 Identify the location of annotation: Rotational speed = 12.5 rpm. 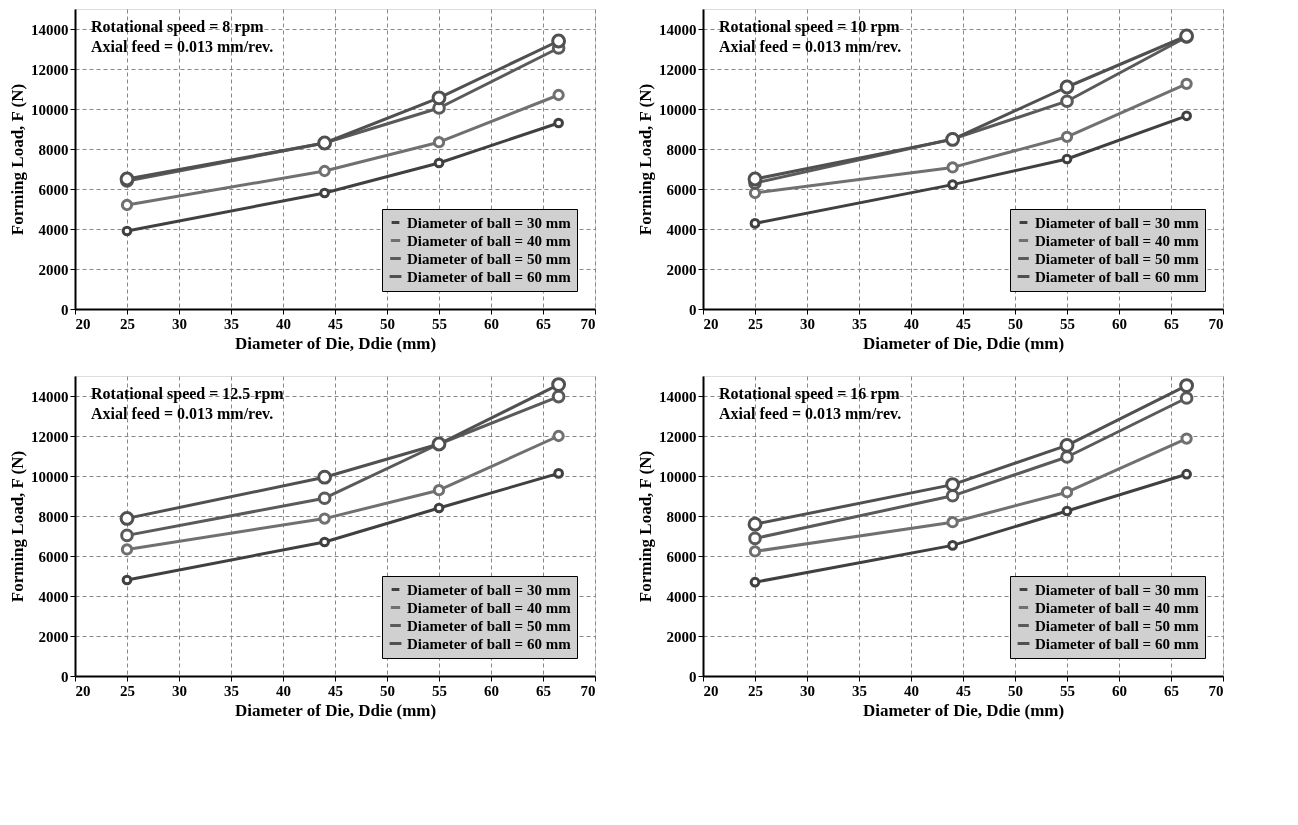
(188, 394).